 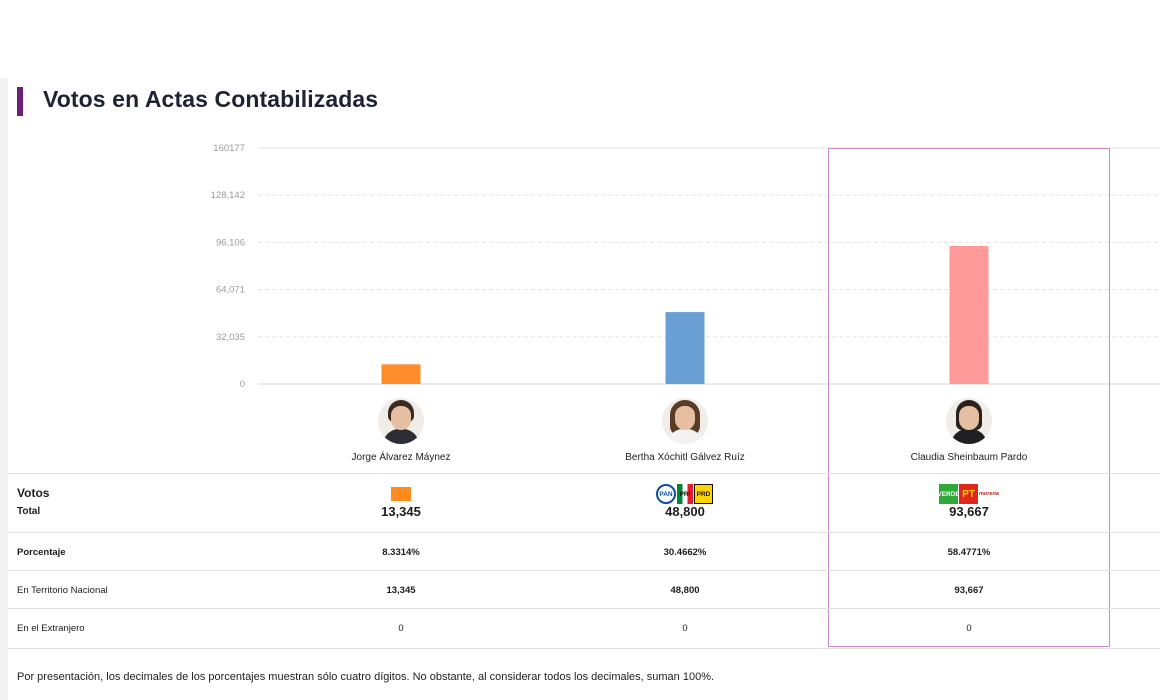 I want to click on national-votes-3: 93,667, so click(x=969, y=590).